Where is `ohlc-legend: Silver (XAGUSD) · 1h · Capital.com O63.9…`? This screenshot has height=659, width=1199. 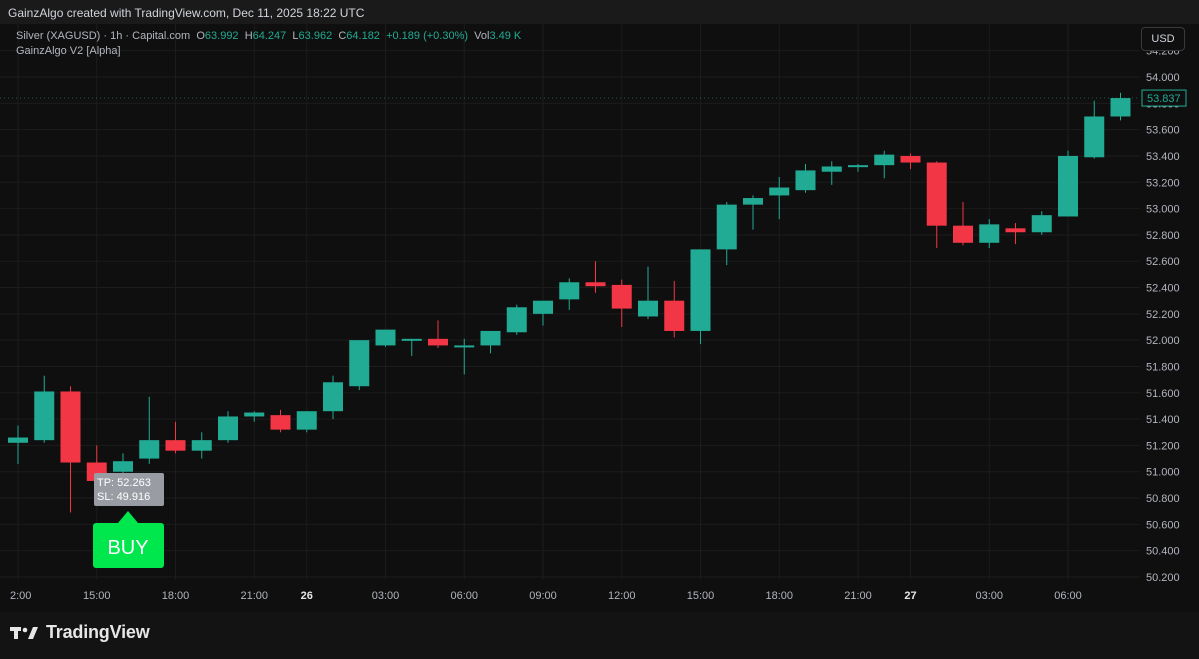
ohlc-legend: Silver (XAGUSD) · 1h · Capital.com O63.9… is located at coordinates (268, 36).